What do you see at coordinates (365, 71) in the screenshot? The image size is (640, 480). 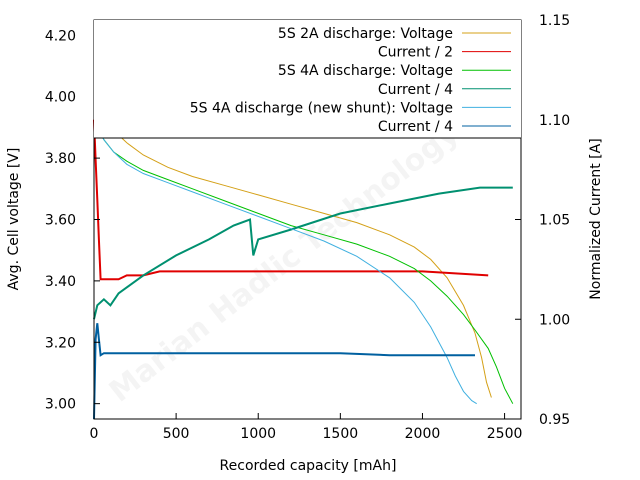 I see `legend-label-3: 5S 4A discharge: Voltage` at bounding box center [365, 71].